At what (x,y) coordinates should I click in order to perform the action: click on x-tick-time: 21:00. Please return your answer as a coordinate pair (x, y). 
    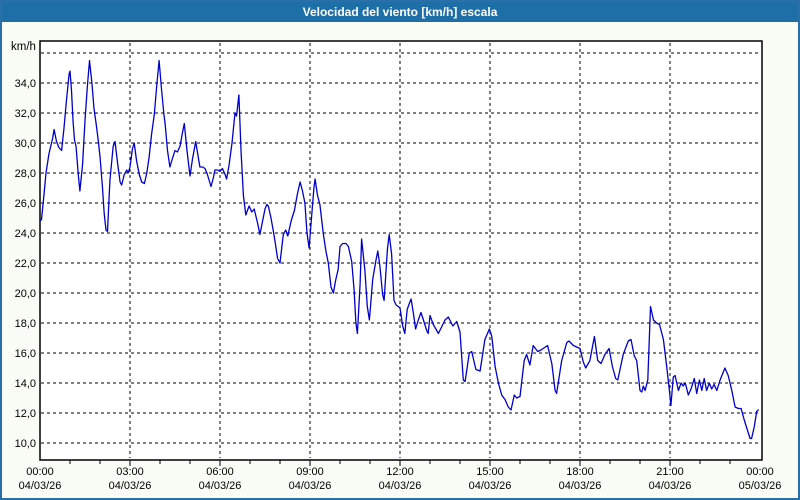
    Looking at the image, I should click on (670, 472).